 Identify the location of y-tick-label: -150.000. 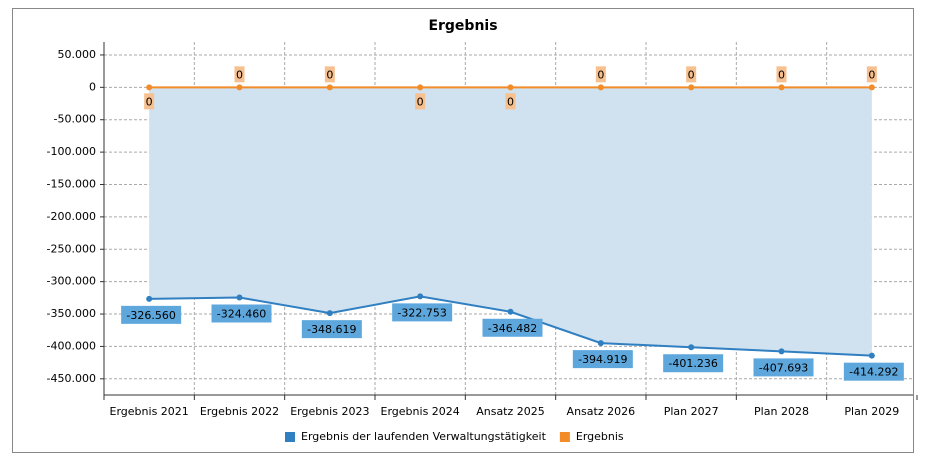
(71, 183).